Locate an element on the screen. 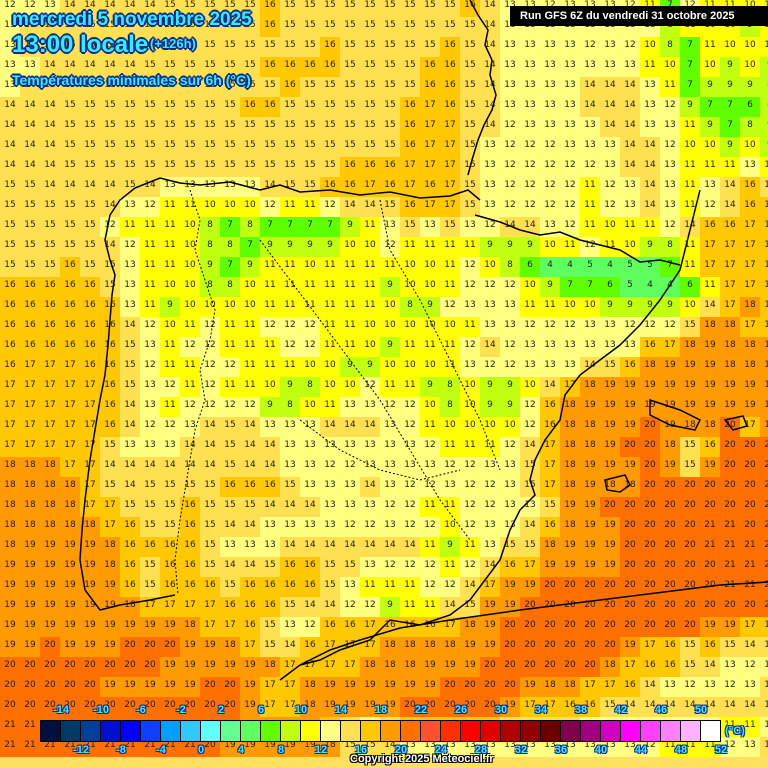 The image size is (768, 768). legend-swatch is located at coordinates (71, 731).